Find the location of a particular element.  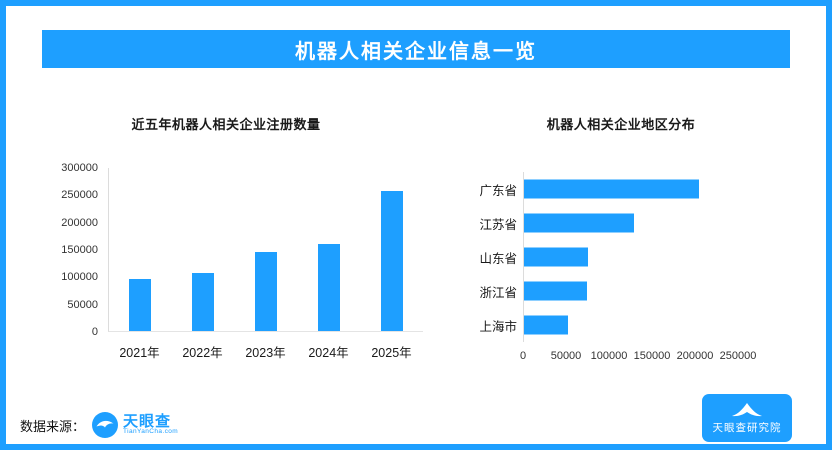

page-title-text: 机器人相关企业信息一览 is located at coordinates (416, 51).